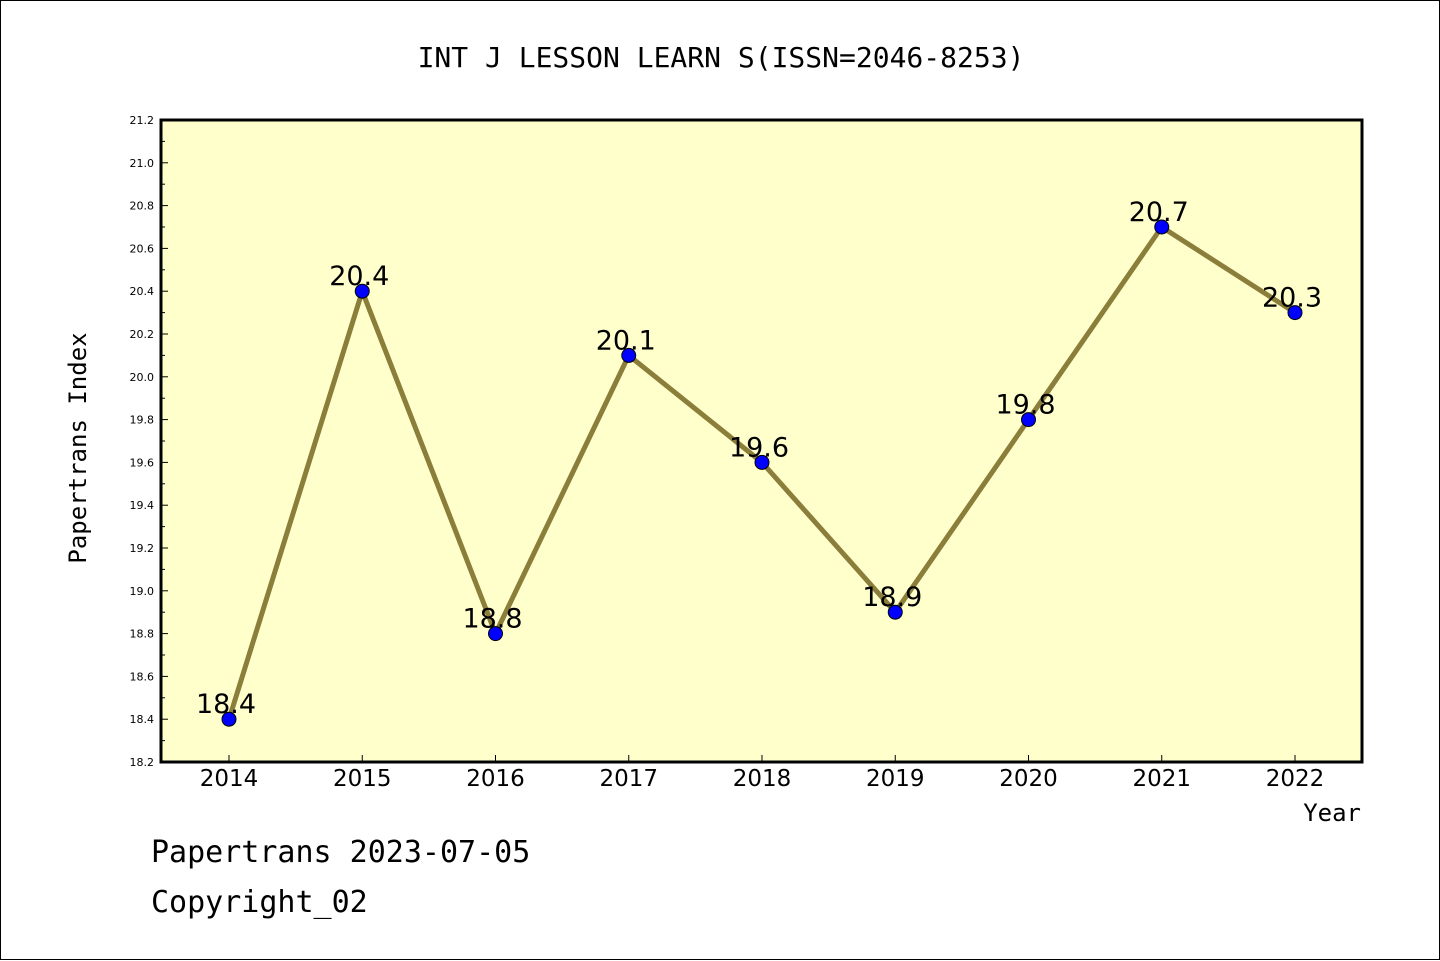  What do you see at coordinates (1292, 298) in the screenshot?
I see `data-point-label: 20.3` at bounding box center [1292, 298].